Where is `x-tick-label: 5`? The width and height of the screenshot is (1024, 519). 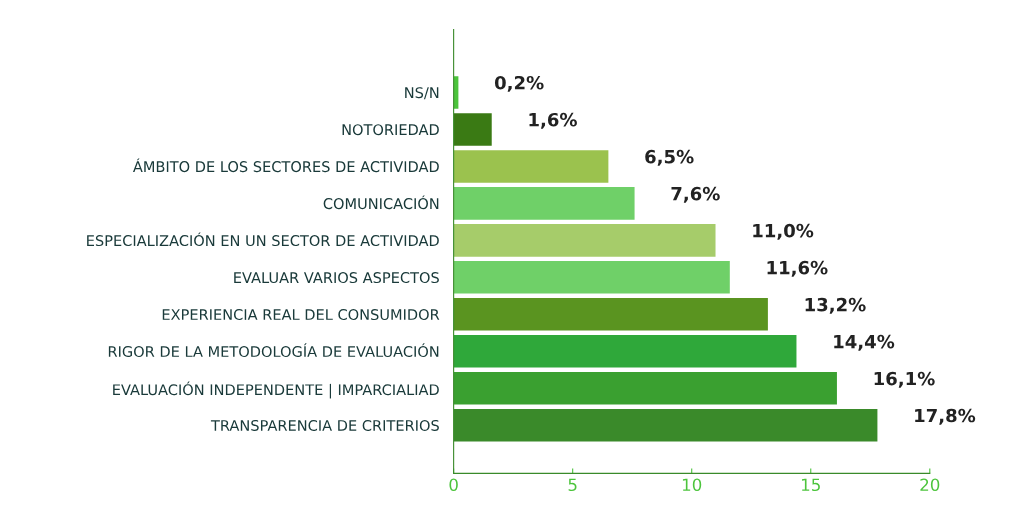 x-tick-label: 5 is located at coordinates (572, 485).